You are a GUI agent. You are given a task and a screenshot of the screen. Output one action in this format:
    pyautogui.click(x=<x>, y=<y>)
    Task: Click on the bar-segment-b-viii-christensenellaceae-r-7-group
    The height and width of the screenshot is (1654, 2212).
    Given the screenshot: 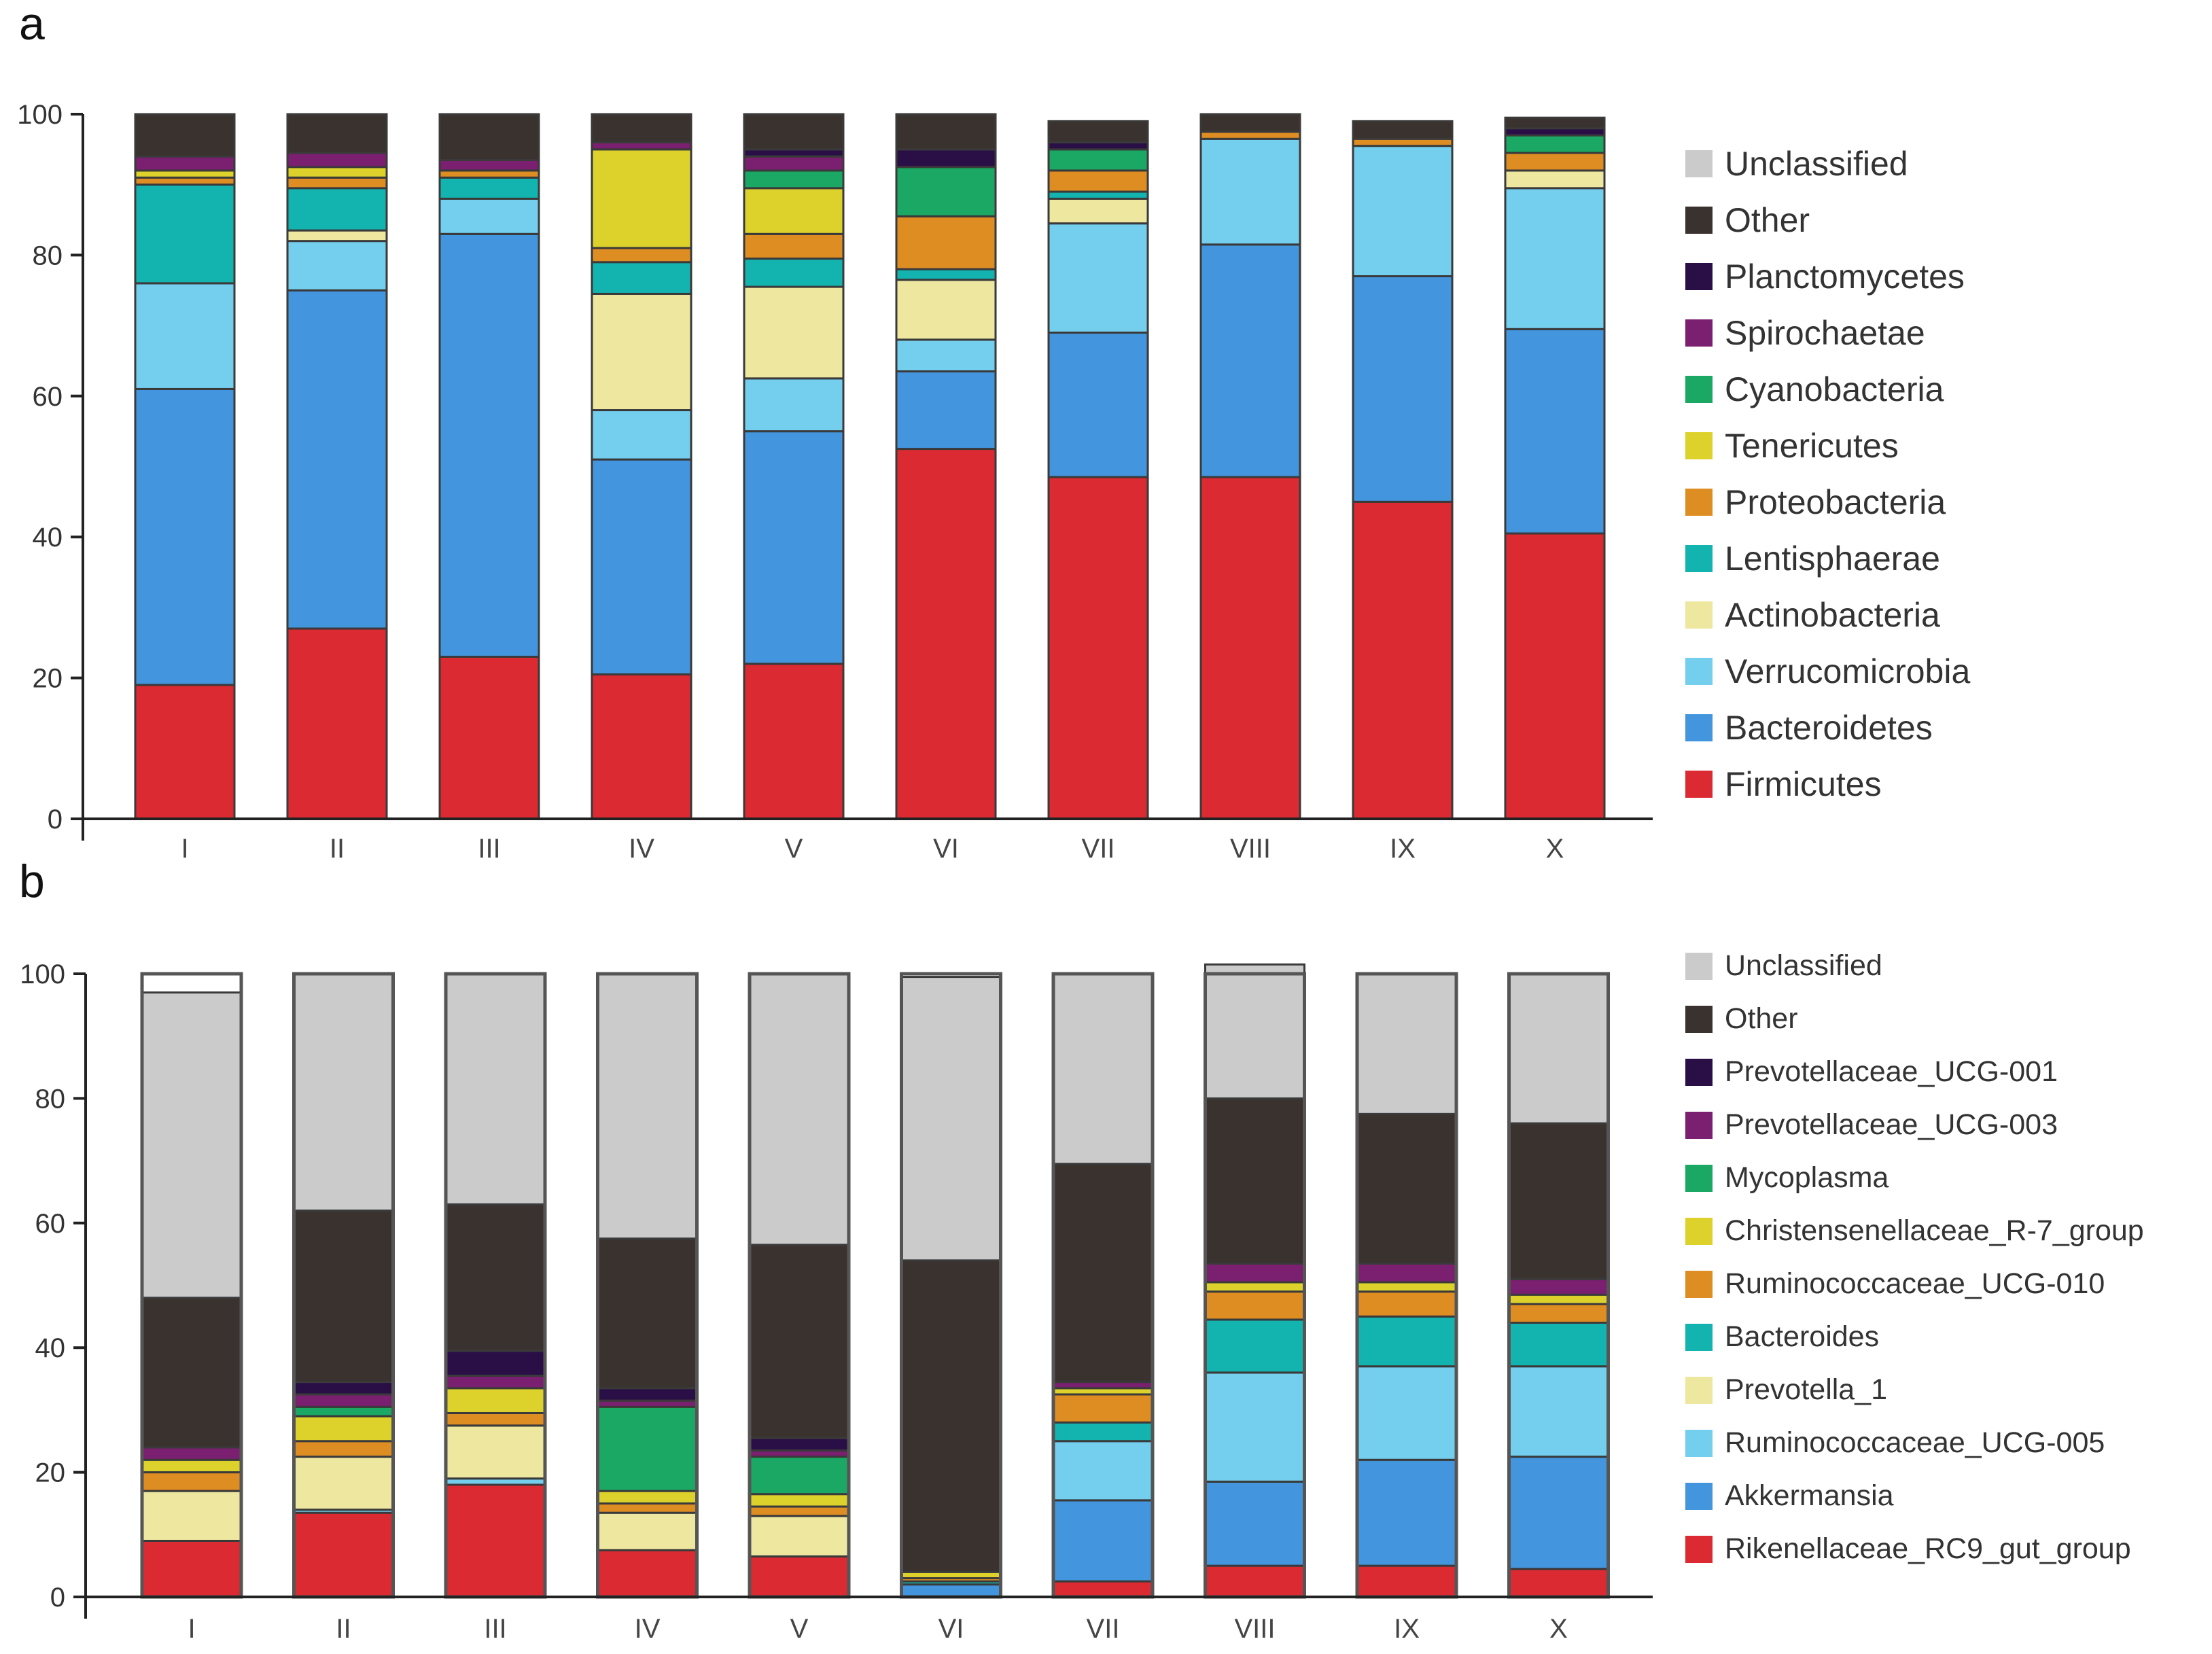 What is the action you would take?
    pyautogui.click(x=1255, y=1287)
    